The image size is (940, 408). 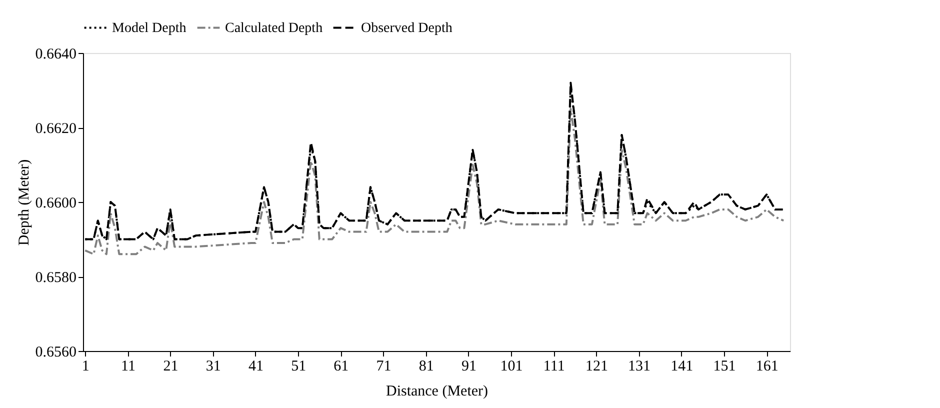 What do you see at coordinates (55, 54) in the screenshot?
I see `y-tick-label: 0.6640` at bounding box center [55, 54].